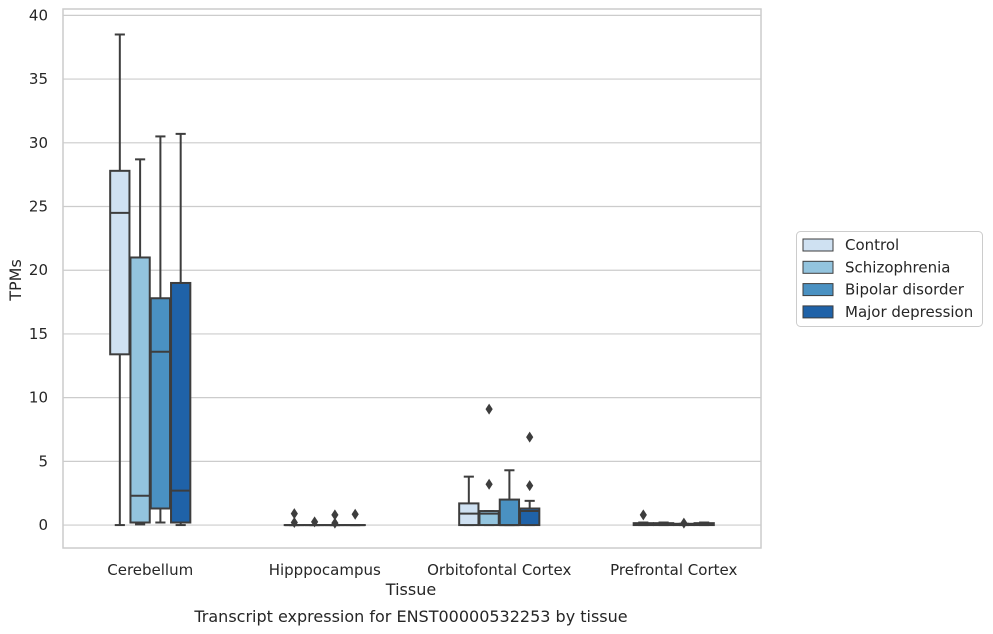 The height and width of the screenshot is (634, 993). What do you see at coordinates (43, 461) in the screenshot?
I see `y-tick-label-5: 5` at bounding box center [43, 461].